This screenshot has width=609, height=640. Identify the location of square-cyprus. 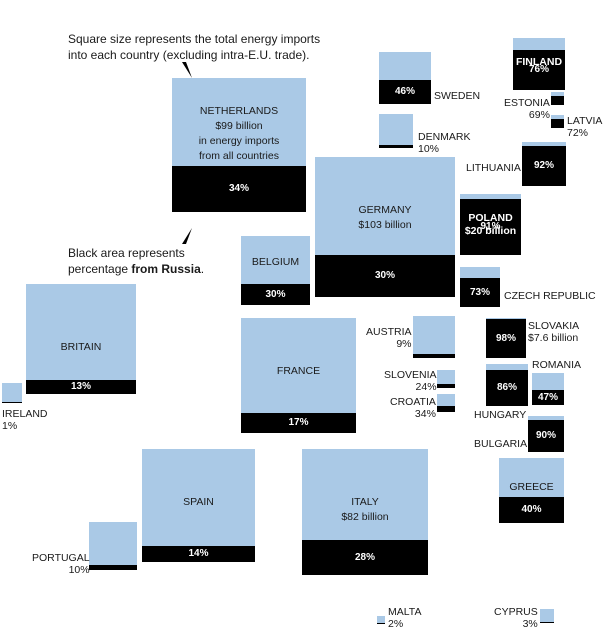
(547, 616).